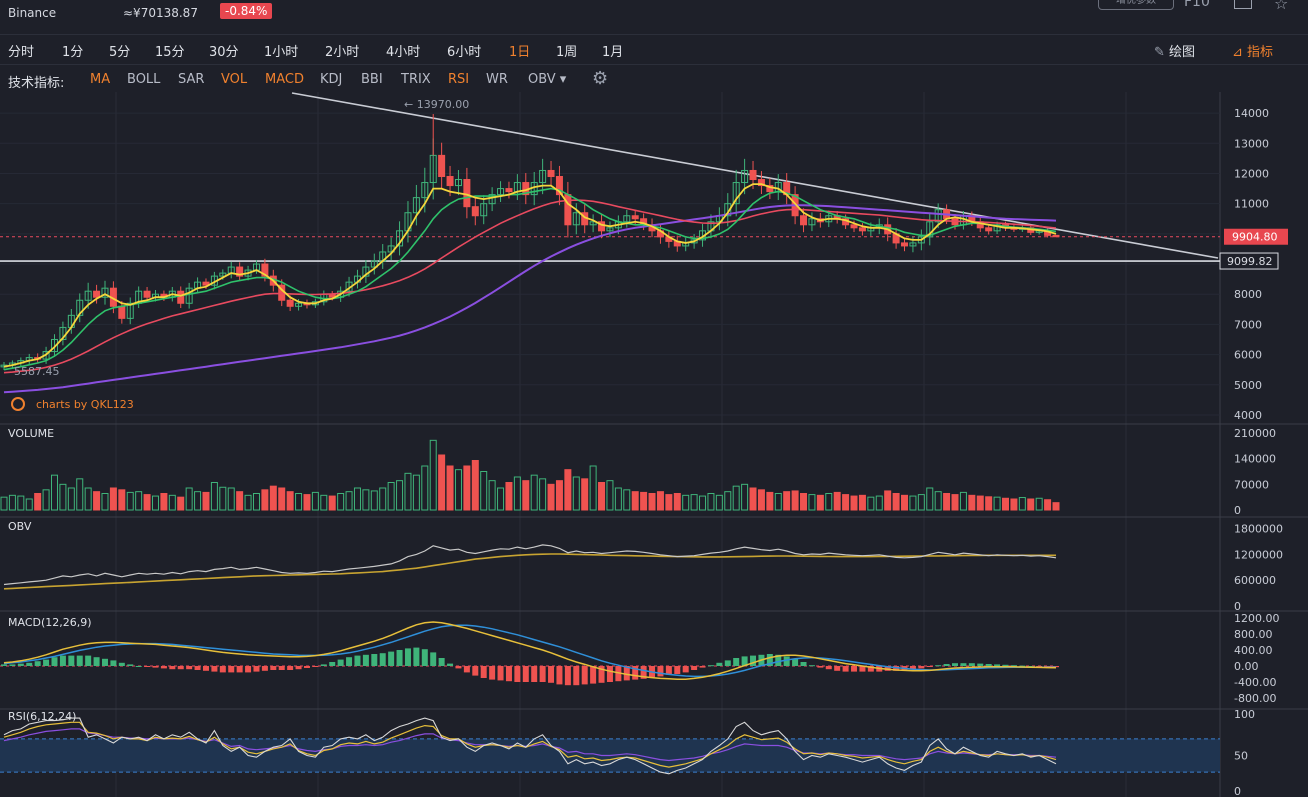 The height and width of the screenshot is (797, 1308). Describe the element at coordinates (281, 52) in the screenshot. I see `tf-item: 1小时` at that location.